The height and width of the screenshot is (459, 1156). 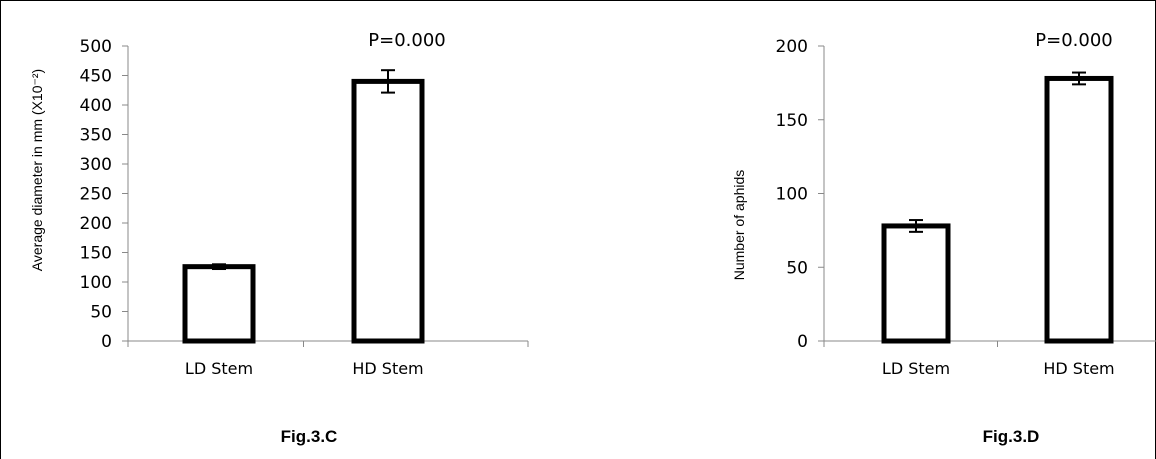 I want to click on chart-c-y-tick-label: 350, so click(x=96, y=136).